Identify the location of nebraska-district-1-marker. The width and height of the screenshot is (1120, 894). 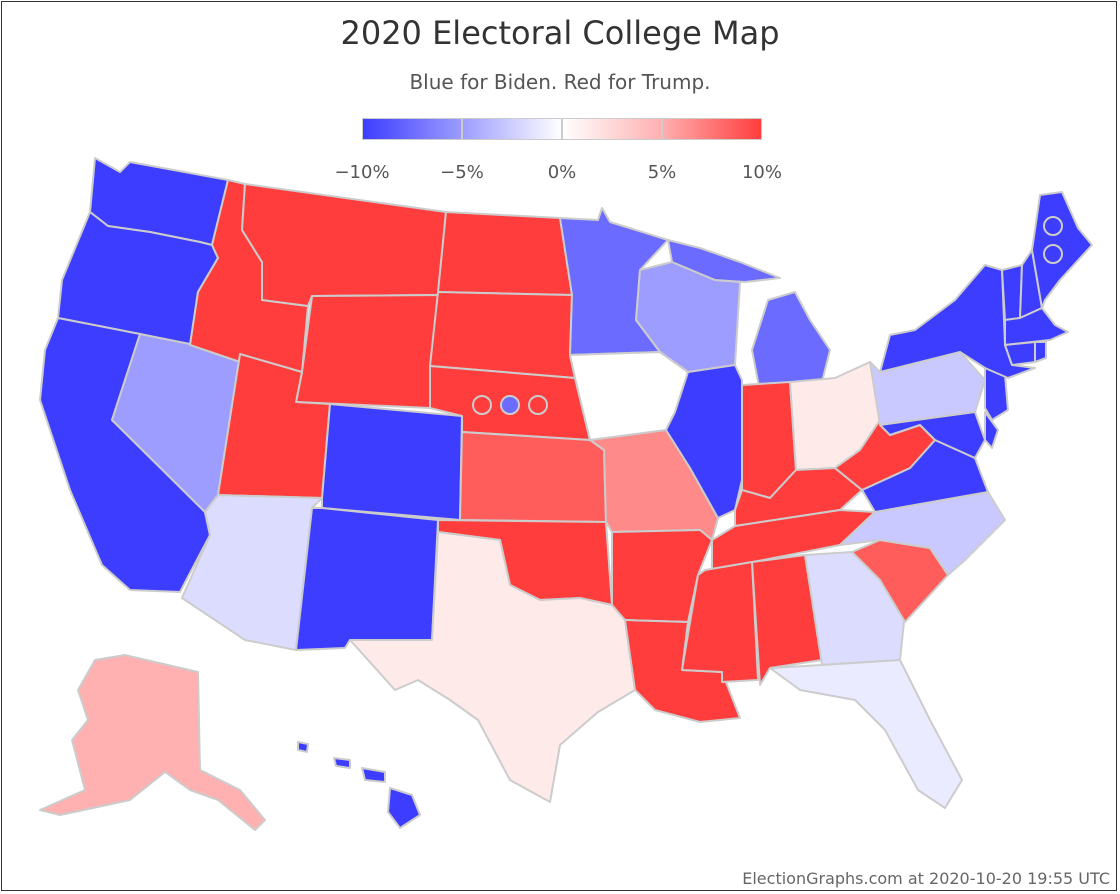
(482, 405).